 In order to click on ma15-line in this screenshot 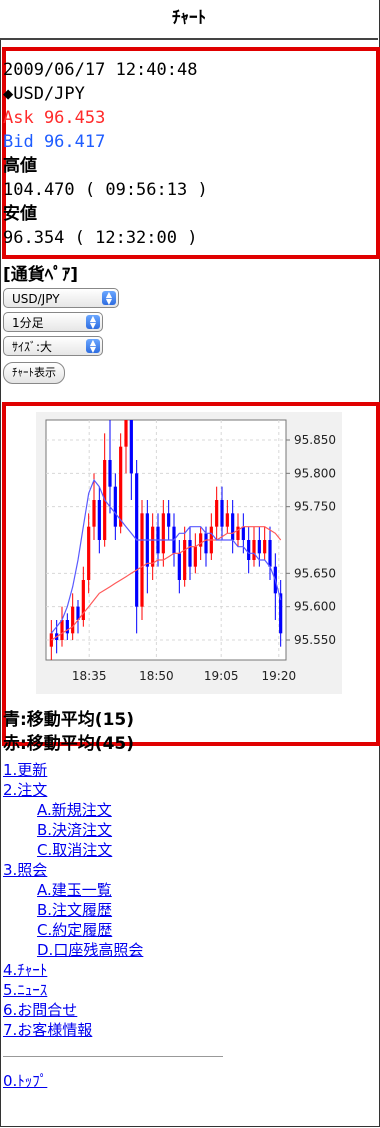, I will do `click(166, 556)`.